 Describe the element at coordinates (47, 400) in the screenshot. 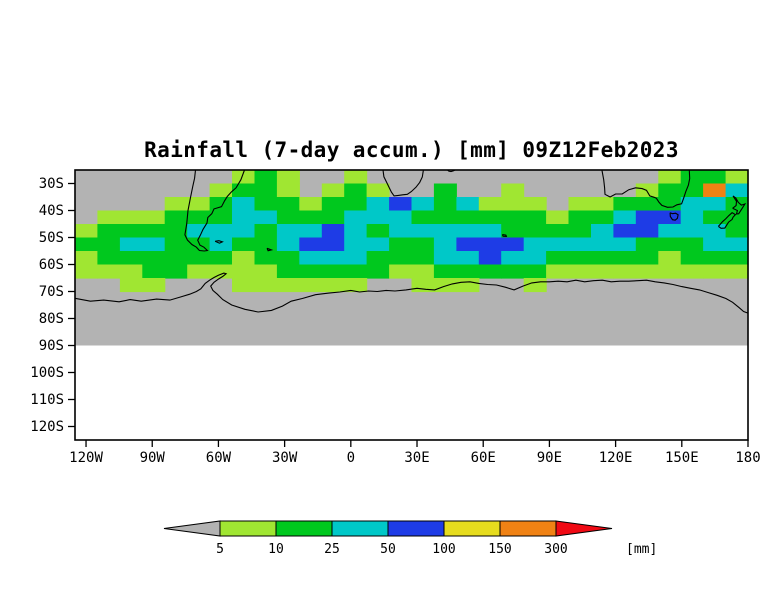

I see `y-axis-label: 110S` at that location.